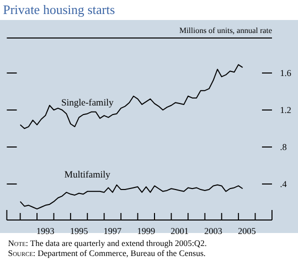 The image size is (298, 261). Describe the element at coordinates (284, 147) in the screenshot. I see `y-tick-label: .8` at that location.